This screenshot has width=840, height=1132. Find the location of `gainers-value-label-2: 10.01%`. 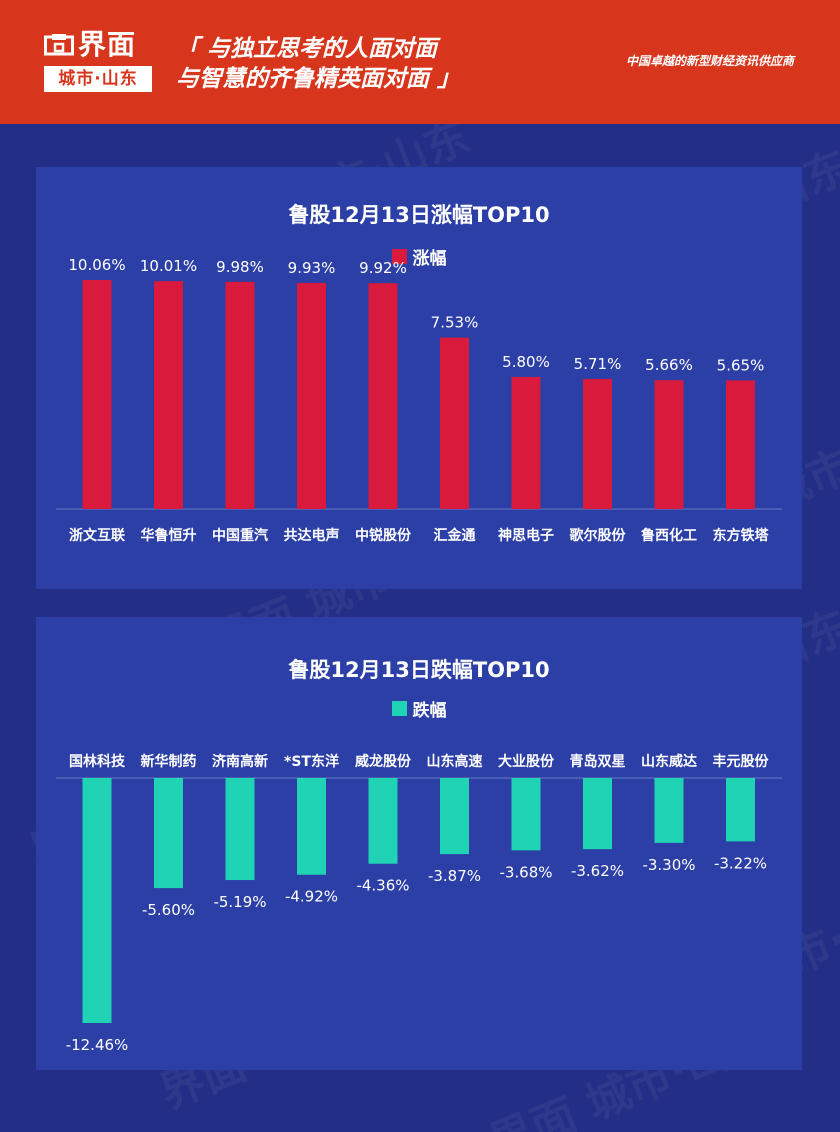

gainers-value-label-2: 10.01% is located at coordinates (168, 266).